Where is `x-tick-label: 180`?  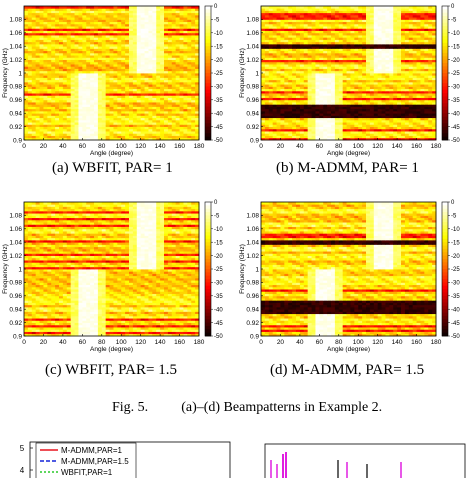
x-tick-label: 180 is located at coordinates (199, 146).